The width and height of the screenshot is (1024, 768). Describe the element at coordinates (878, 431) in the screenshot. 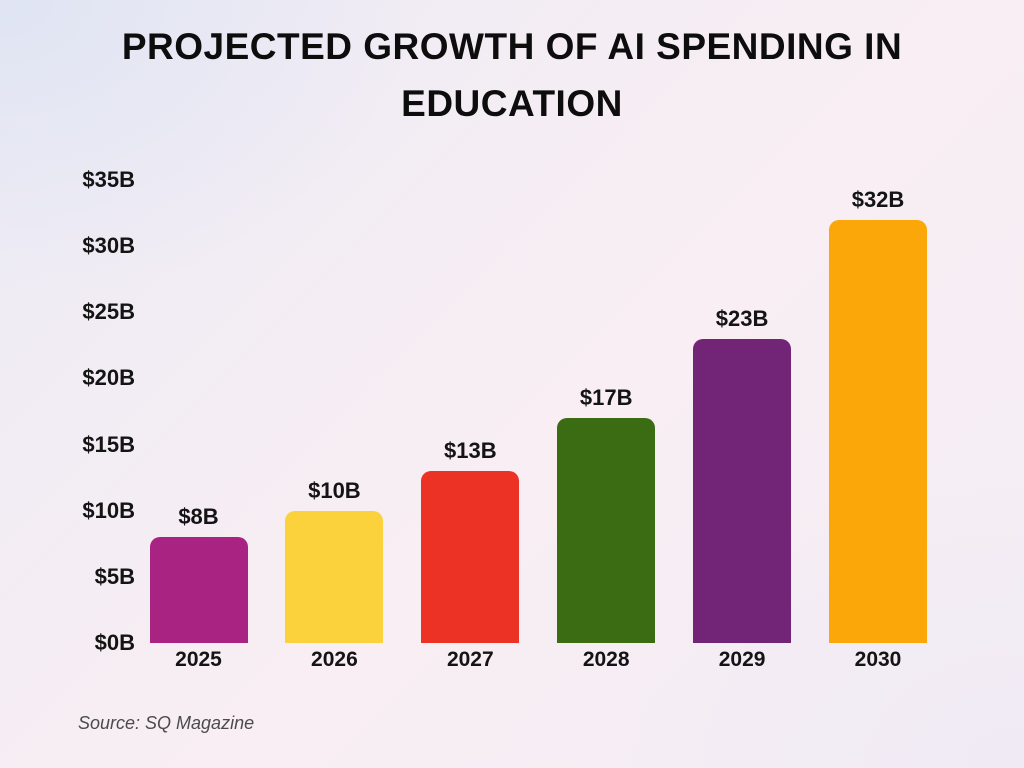

I see `bar-2030` at that location.